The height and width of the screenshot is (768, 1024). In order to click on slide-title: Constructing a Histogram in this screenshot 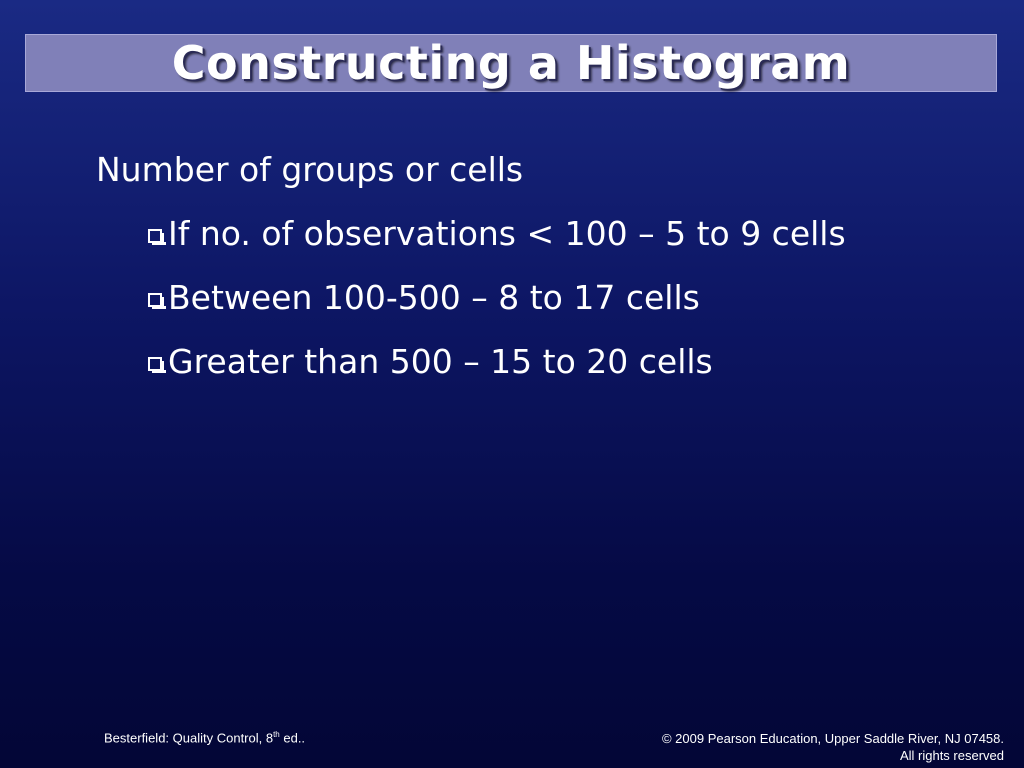, I will do `click(511, 63)`.